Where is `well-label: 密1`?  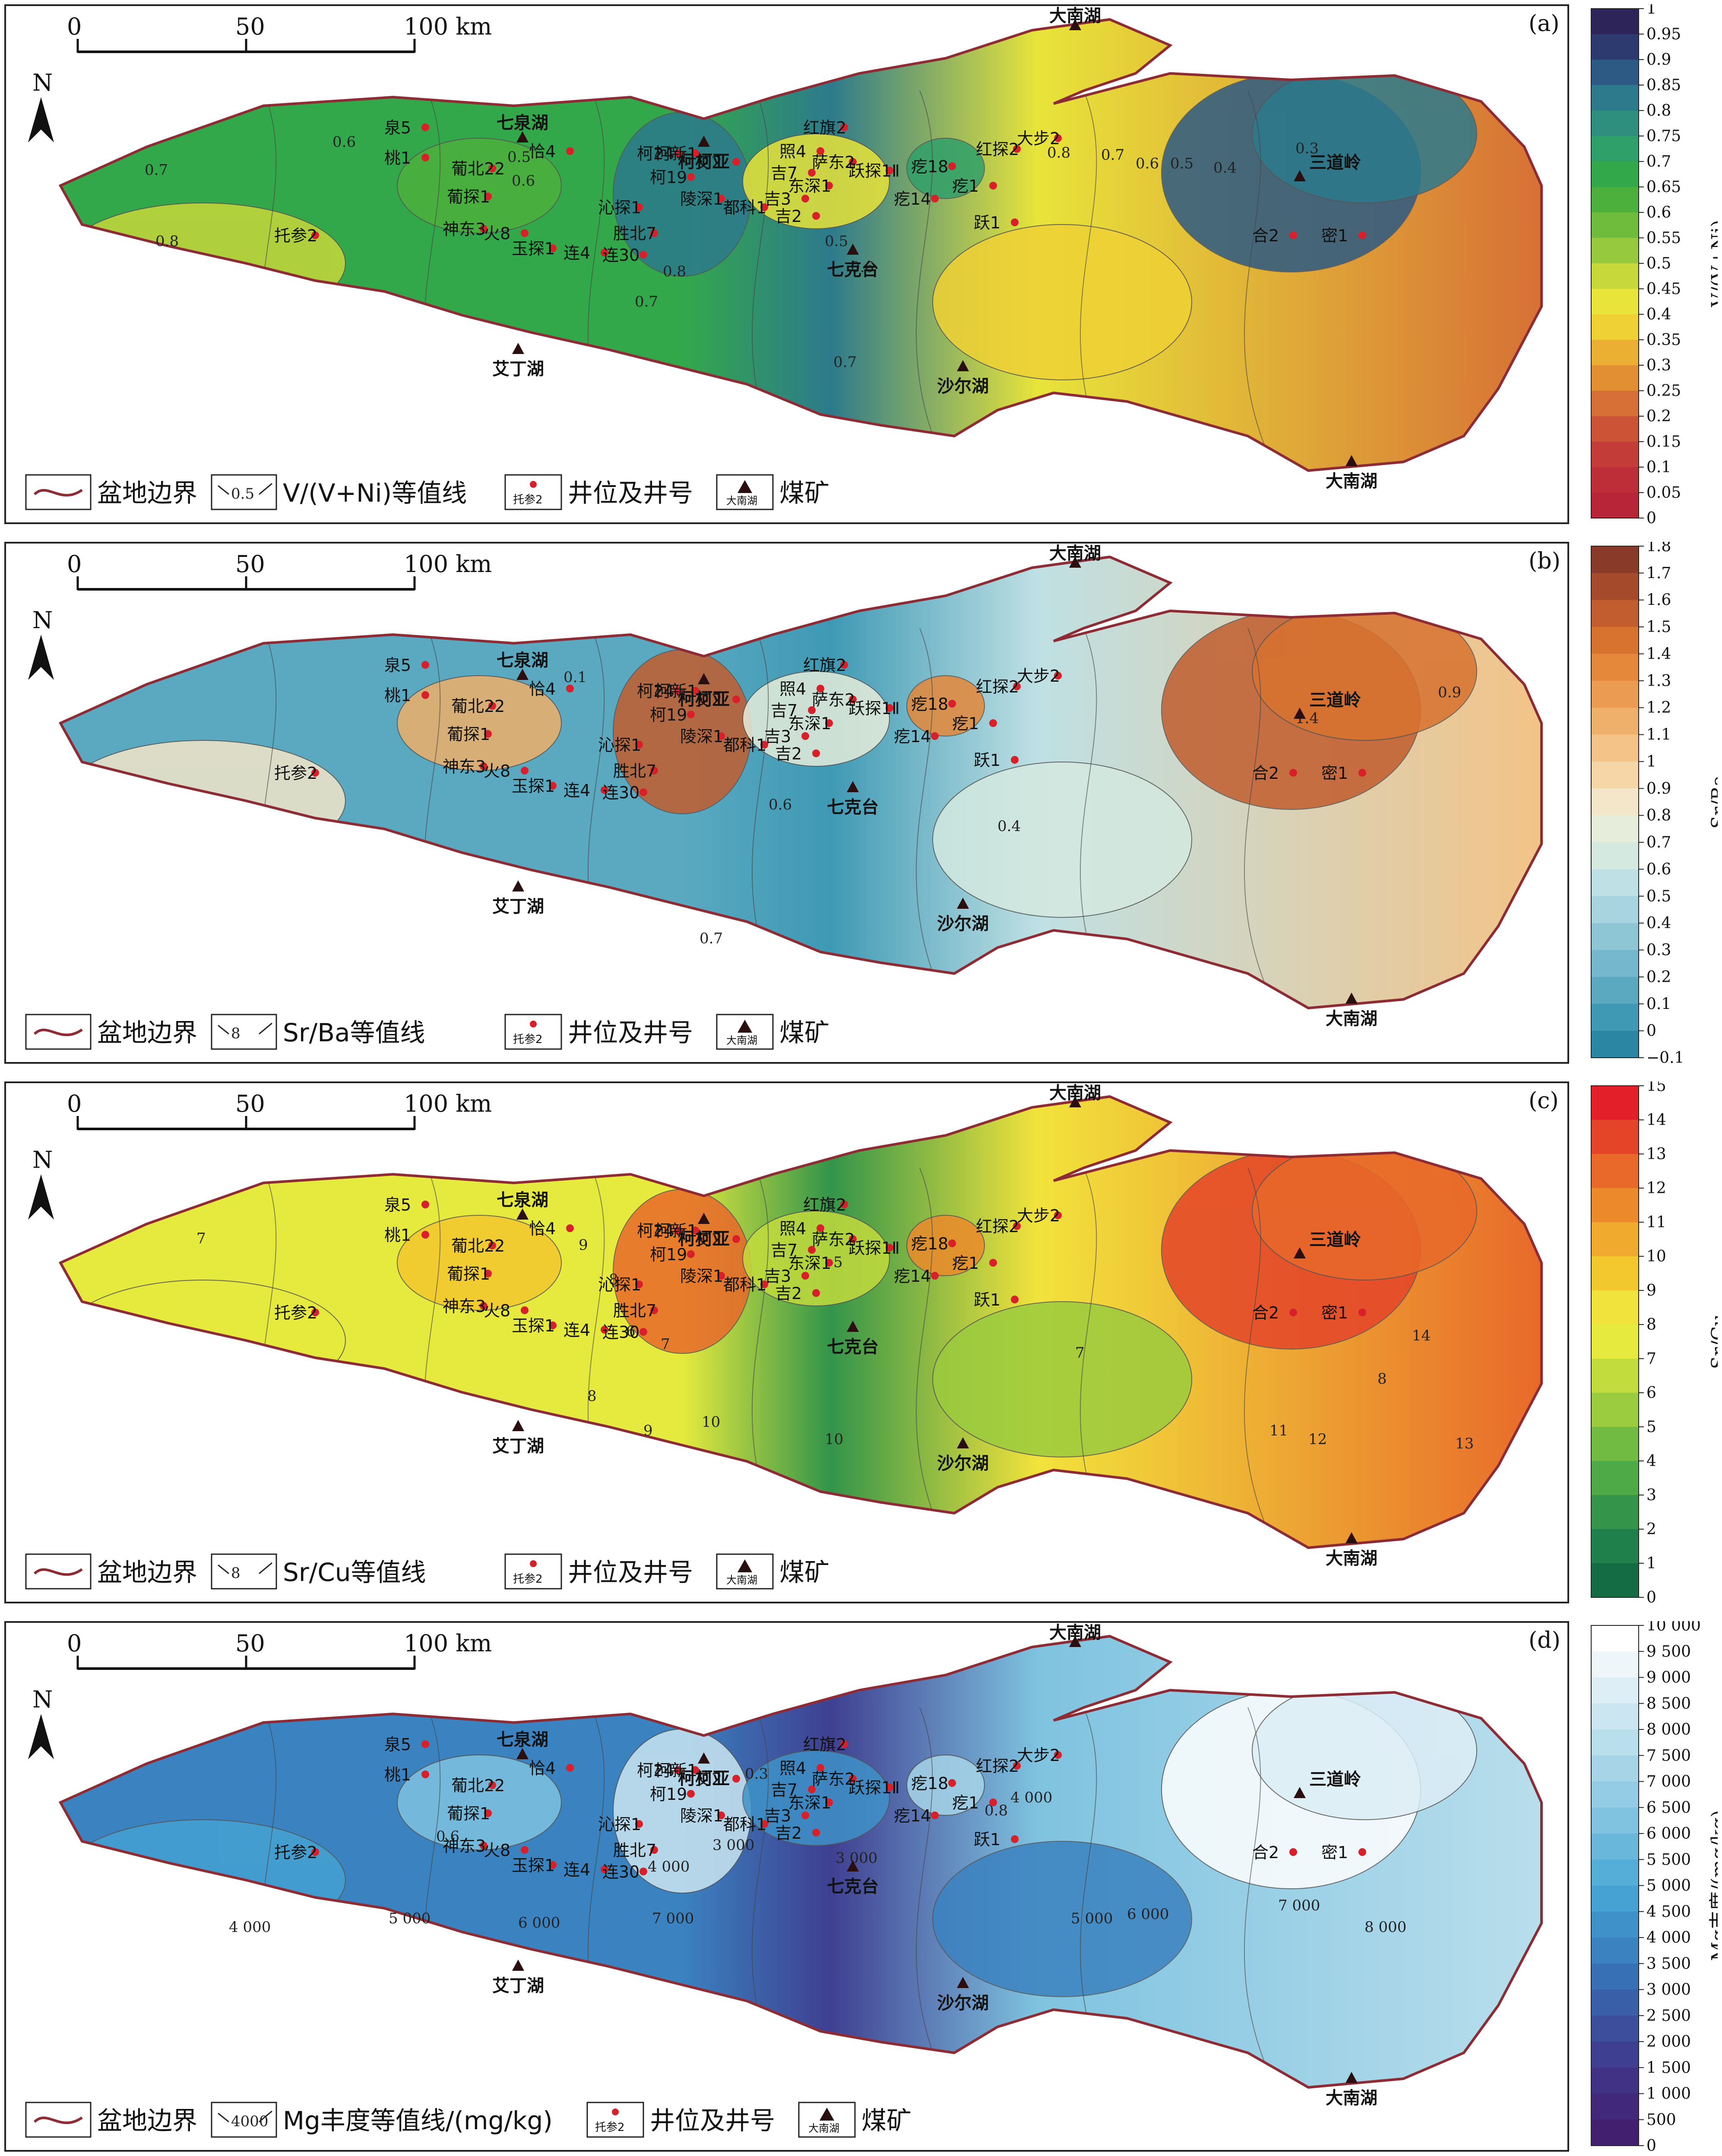
well-label: 密1 is located at coordinates (1334, 1852).